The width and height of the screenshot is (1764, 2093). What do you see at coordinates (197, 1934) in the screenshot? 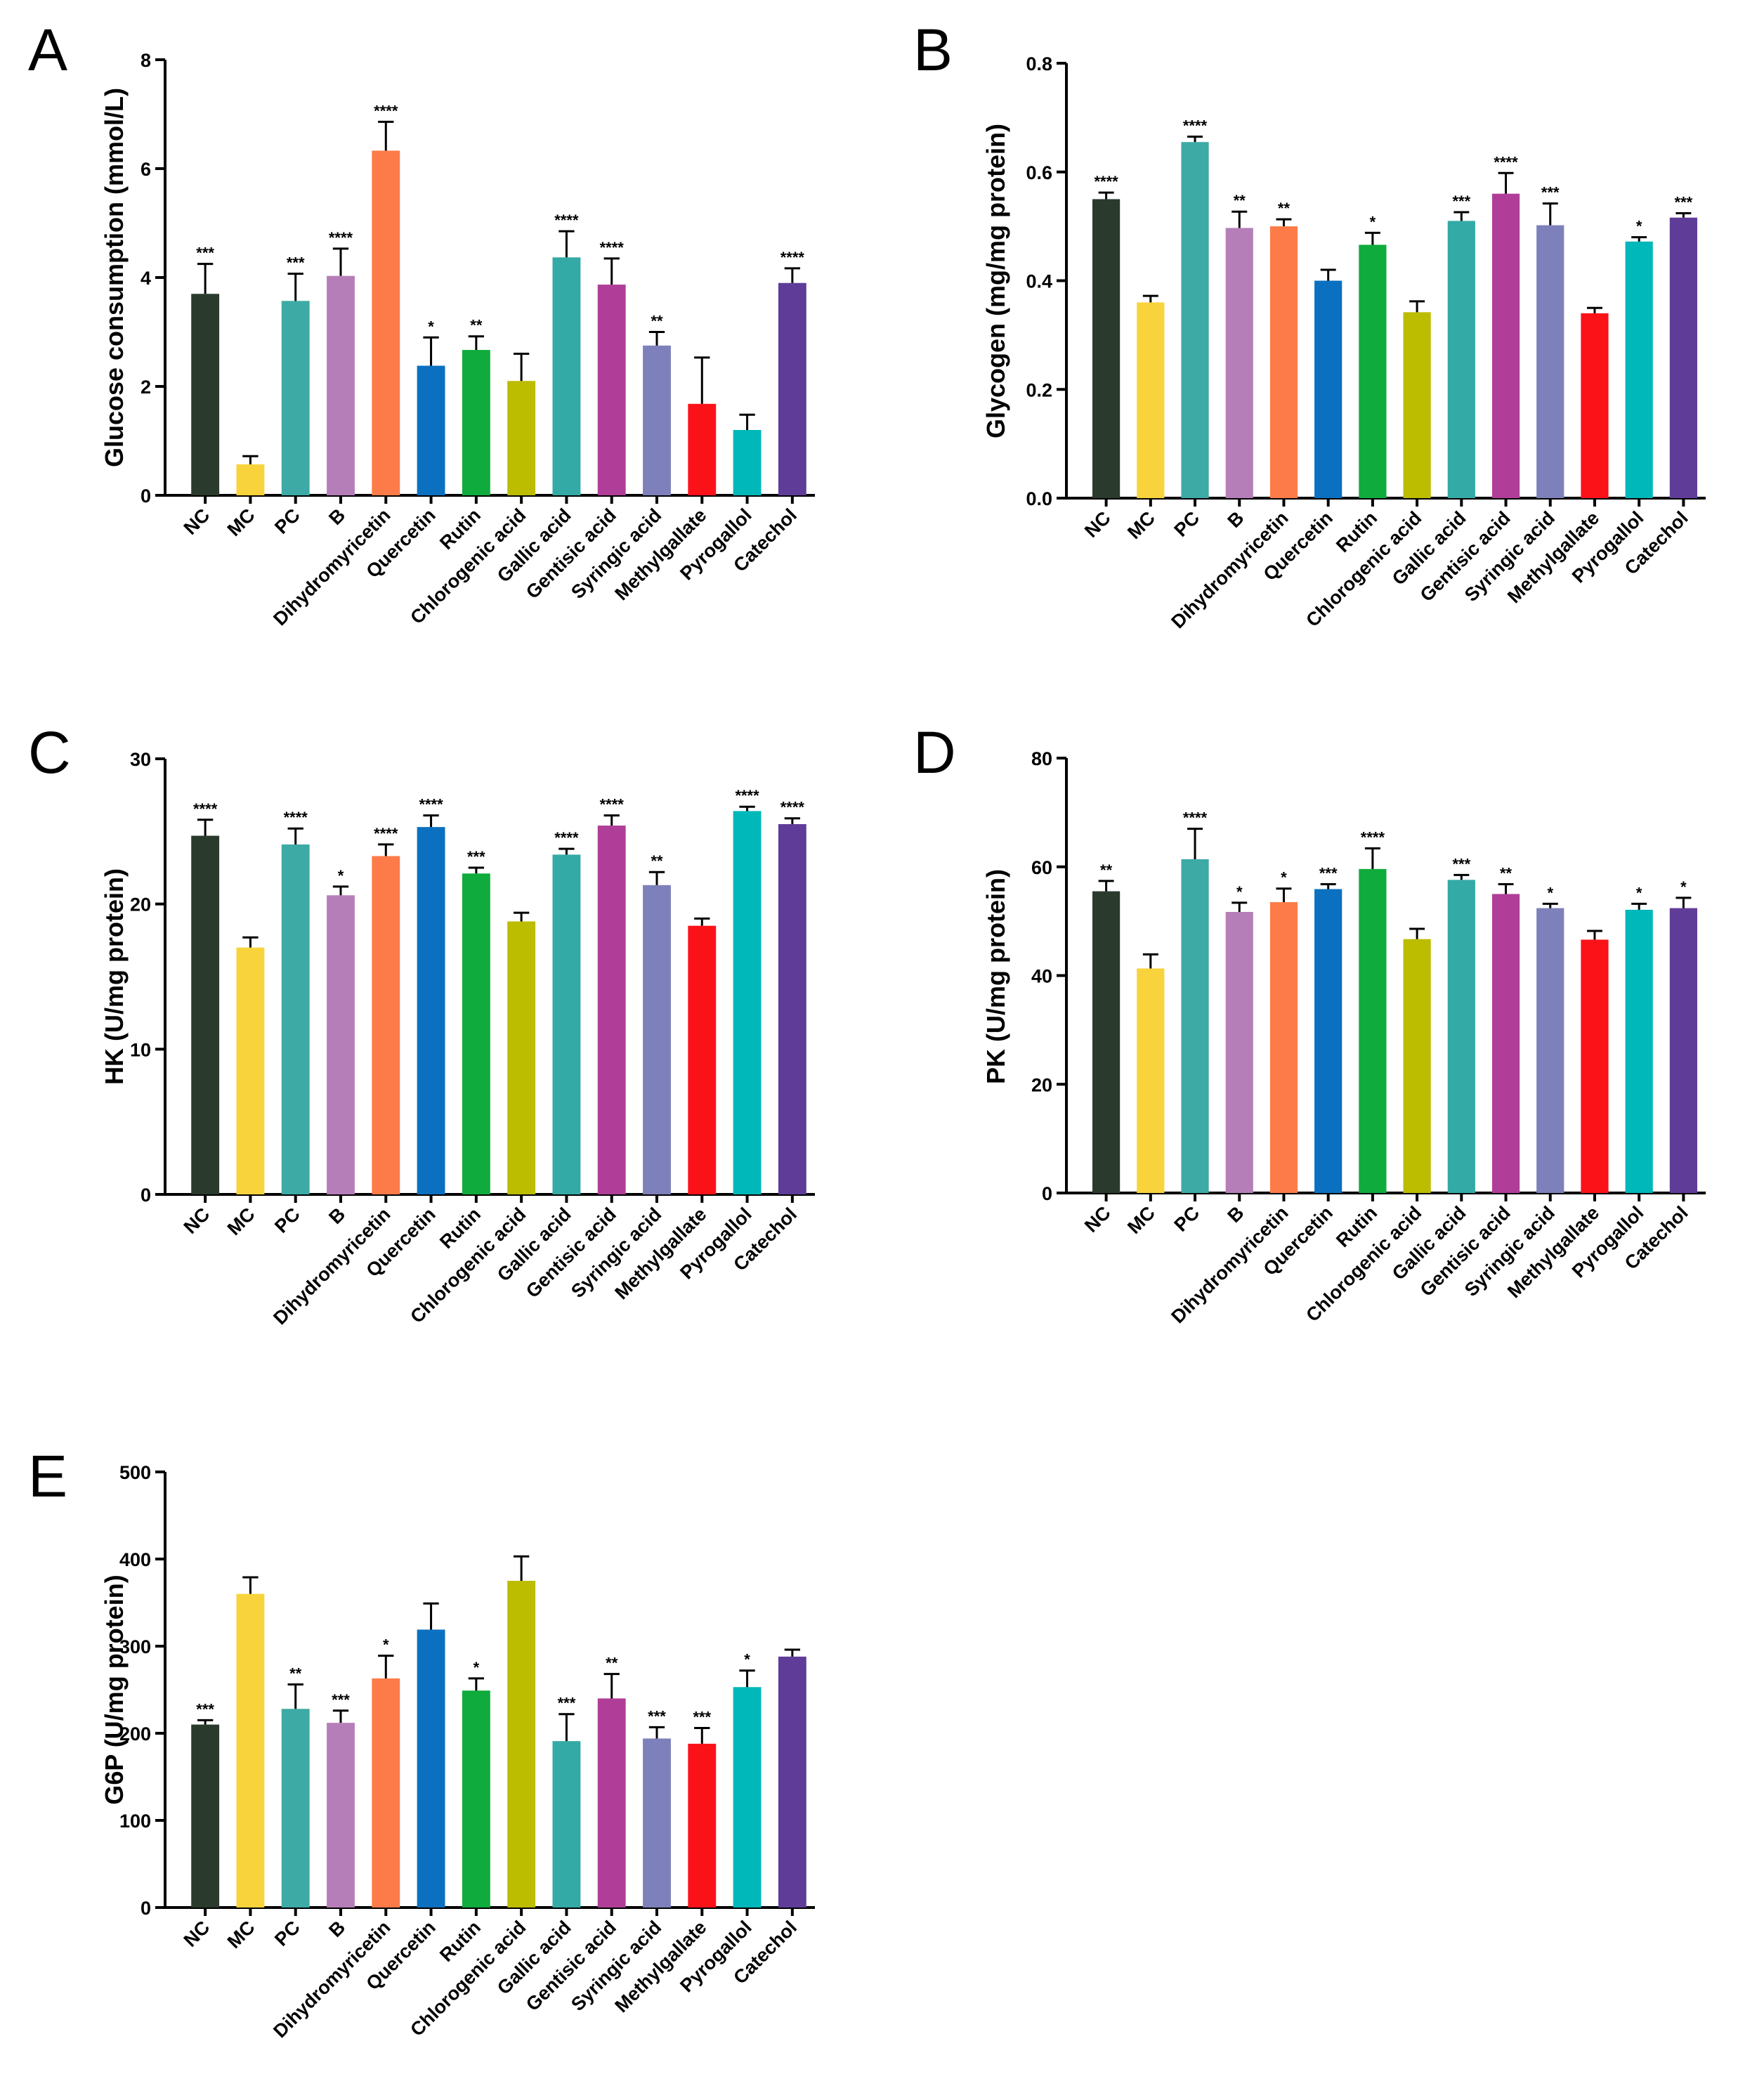
I see `x-category-label: NC` at bounding box center [197, 1934].